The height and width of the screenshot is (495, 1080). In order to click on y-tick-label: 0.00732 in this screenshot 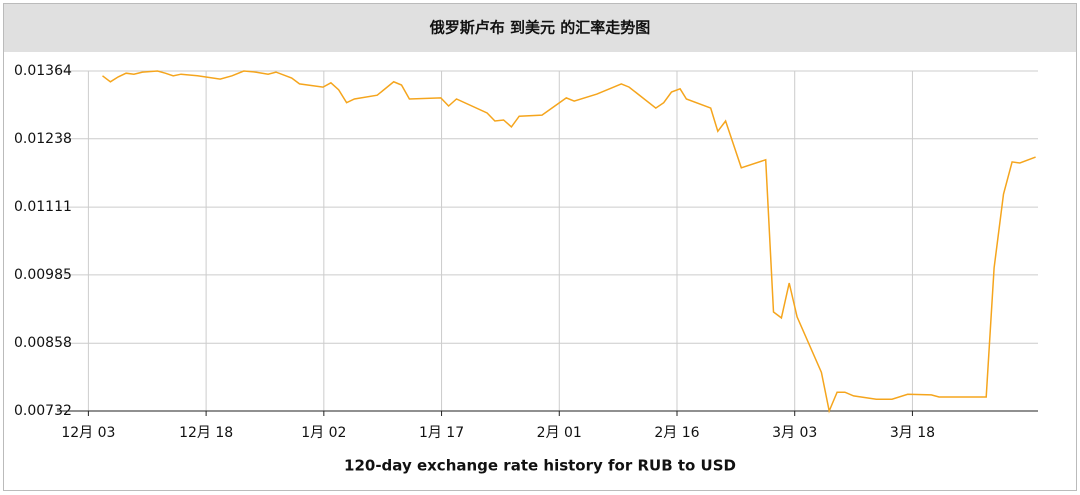, I will do `click(43, 411)`.